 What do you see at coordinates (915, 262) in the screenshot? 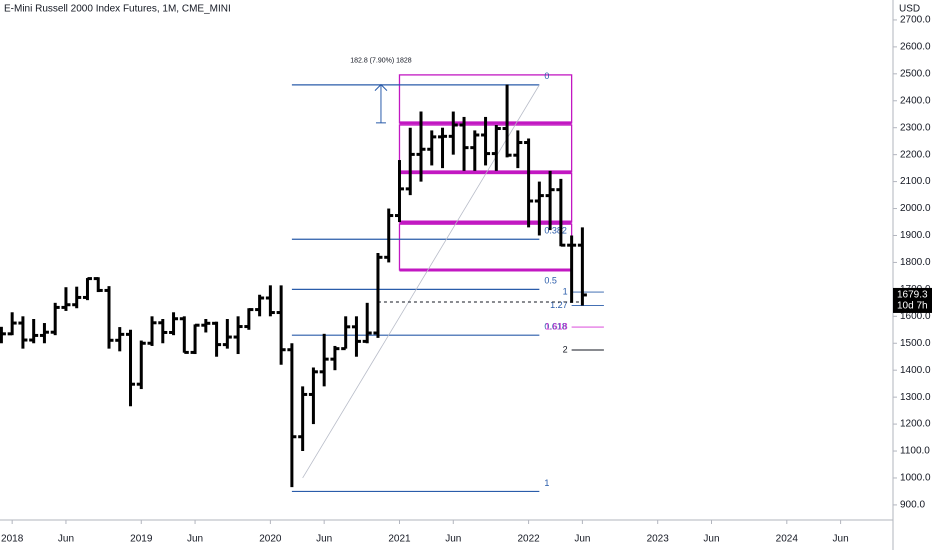
I see `y-tick-label: 1800.0` at bounding box center [915, 262].